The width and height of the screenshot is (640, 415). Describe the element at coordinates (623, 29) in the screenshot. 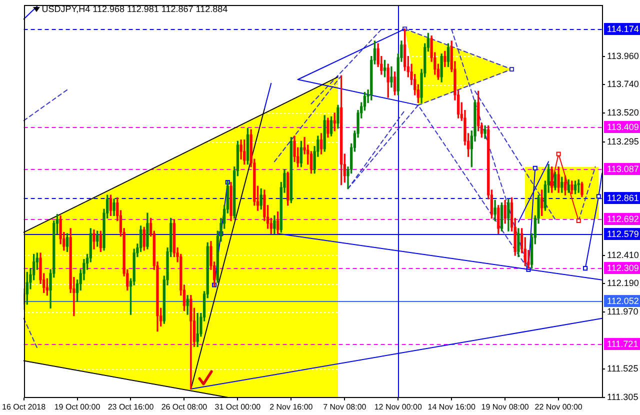

I see `ref-line-label: 114.174` at that location.